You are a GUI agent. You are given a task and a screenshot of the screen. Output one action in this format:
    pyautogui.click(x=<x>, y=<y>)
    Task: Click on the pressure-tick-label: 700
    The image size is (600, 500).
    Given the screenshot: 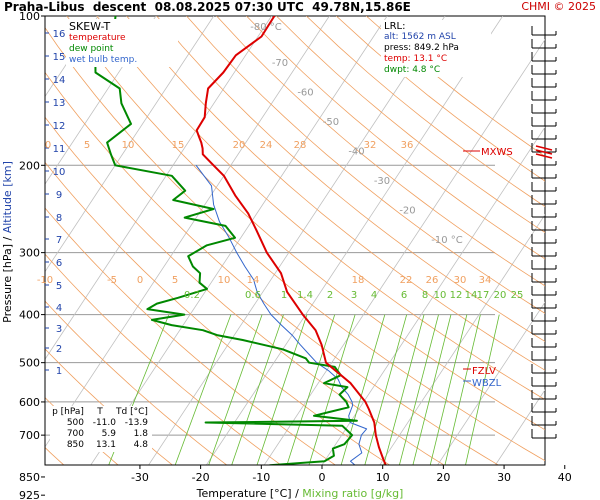 What is the action you would take?
    pyautogui.click(x=29, y=435)
    